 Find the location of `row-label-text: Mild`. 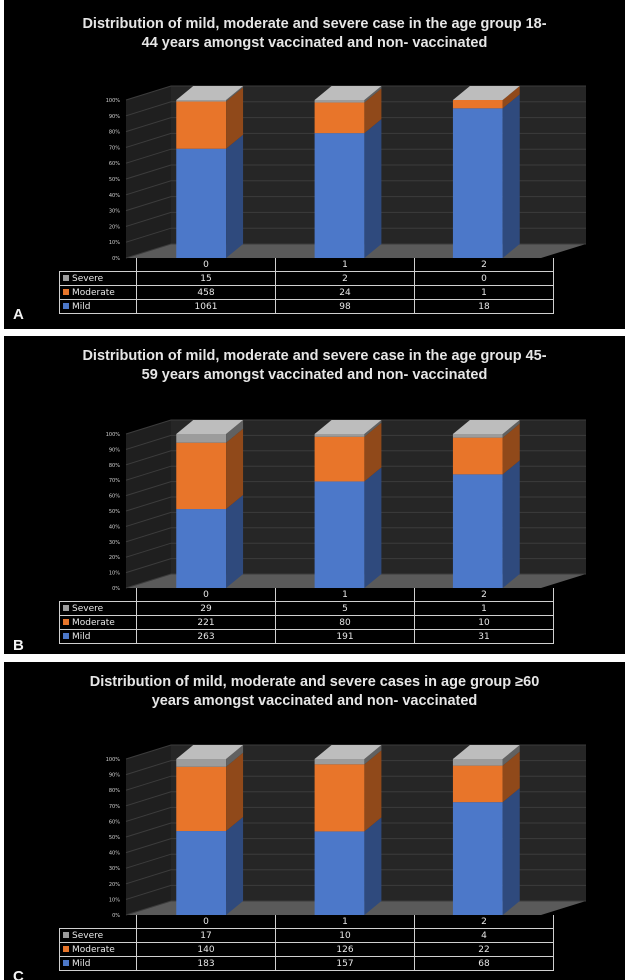

row-label-text: Mild is located at coordinates (81, 636).